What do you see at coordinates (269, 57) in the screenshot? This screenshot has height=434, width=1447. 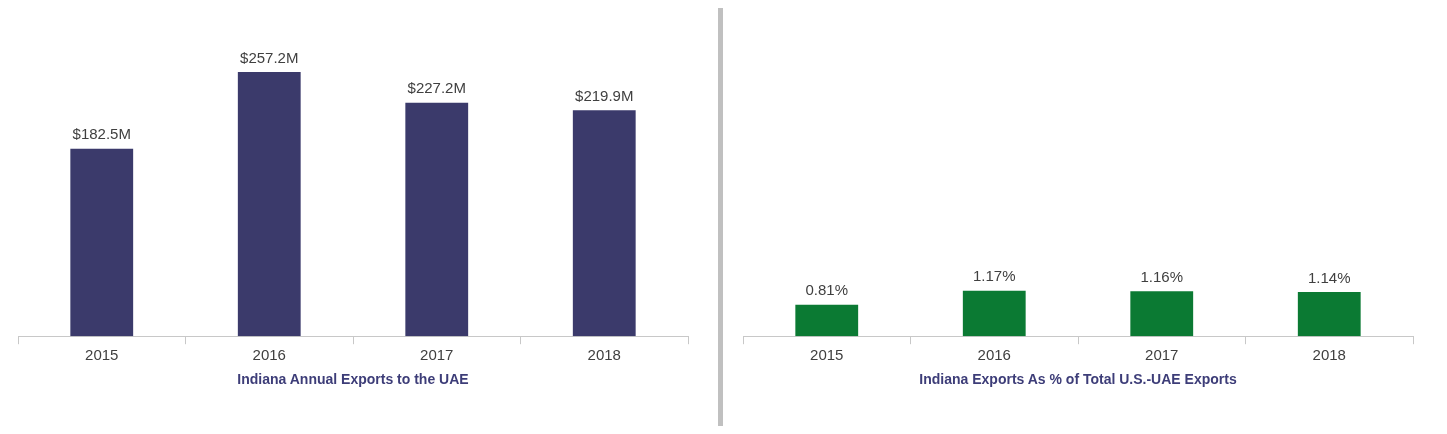 I see `data-label: $257.2M` at bounding box center [269, 57].